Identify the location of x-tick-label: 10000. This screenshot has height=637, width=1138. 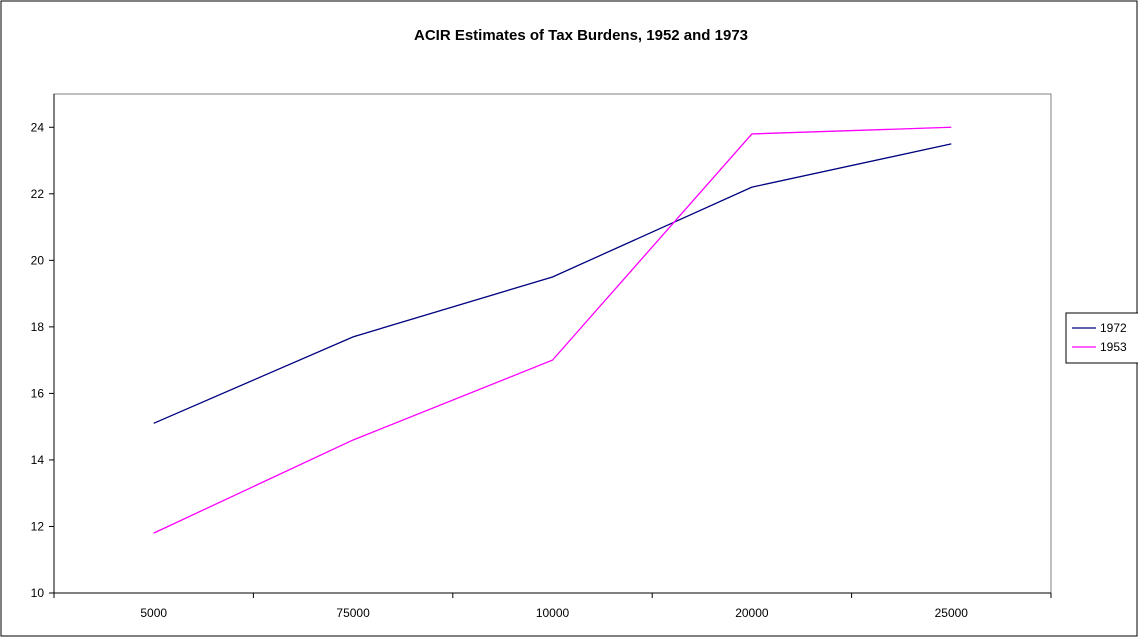
(553, 613).